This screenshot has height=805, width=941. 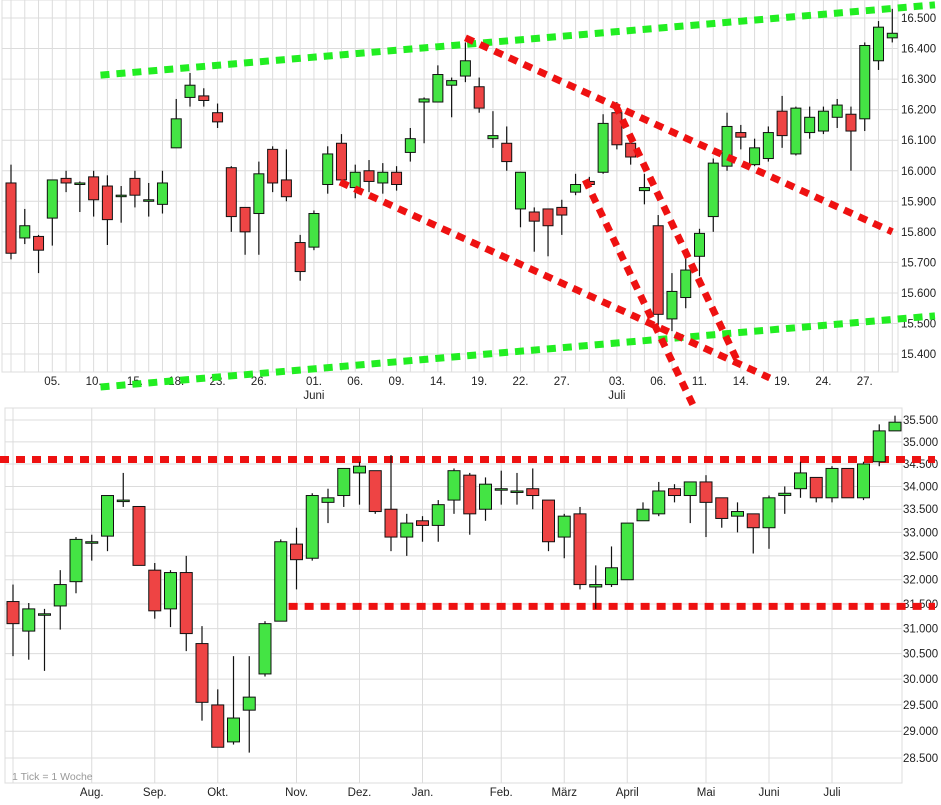 I want to click on y-tick-label: 16.000, so click(x=918, y=172).